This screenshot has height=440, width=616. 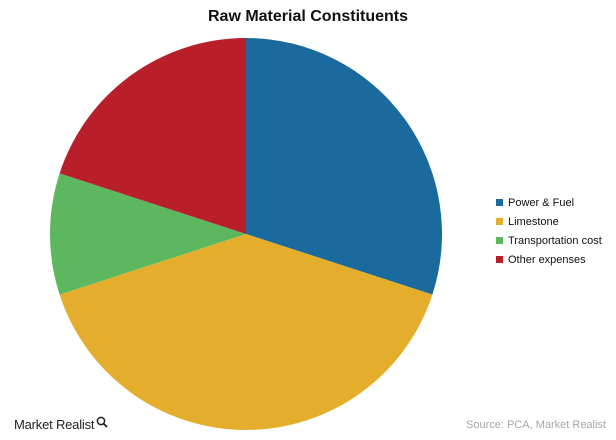 I want to click on legend-label: Limestone, so click(x=533, y=221).